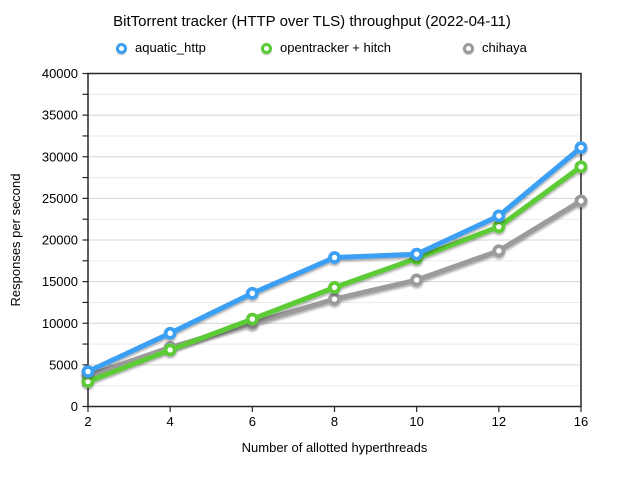  What do you see at coordinates (60, 198) in the screenshot?
I see `y-tick-label: 25000` at bounding box center [60, 198].